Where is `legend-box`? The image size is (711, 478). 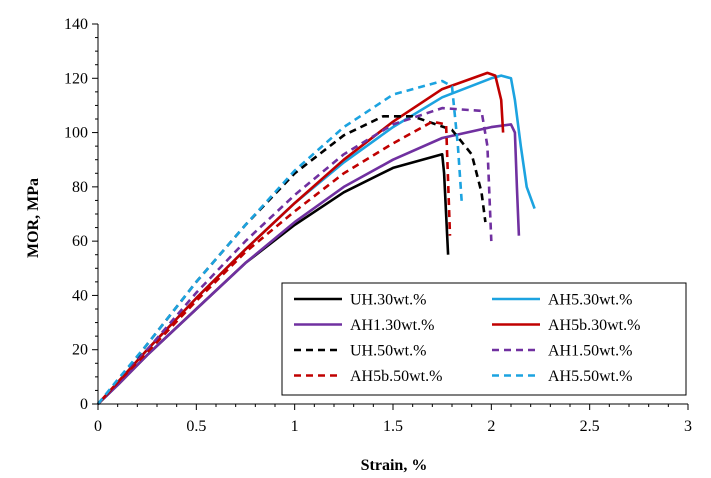
legend-box is located at coordinates (484, 339).